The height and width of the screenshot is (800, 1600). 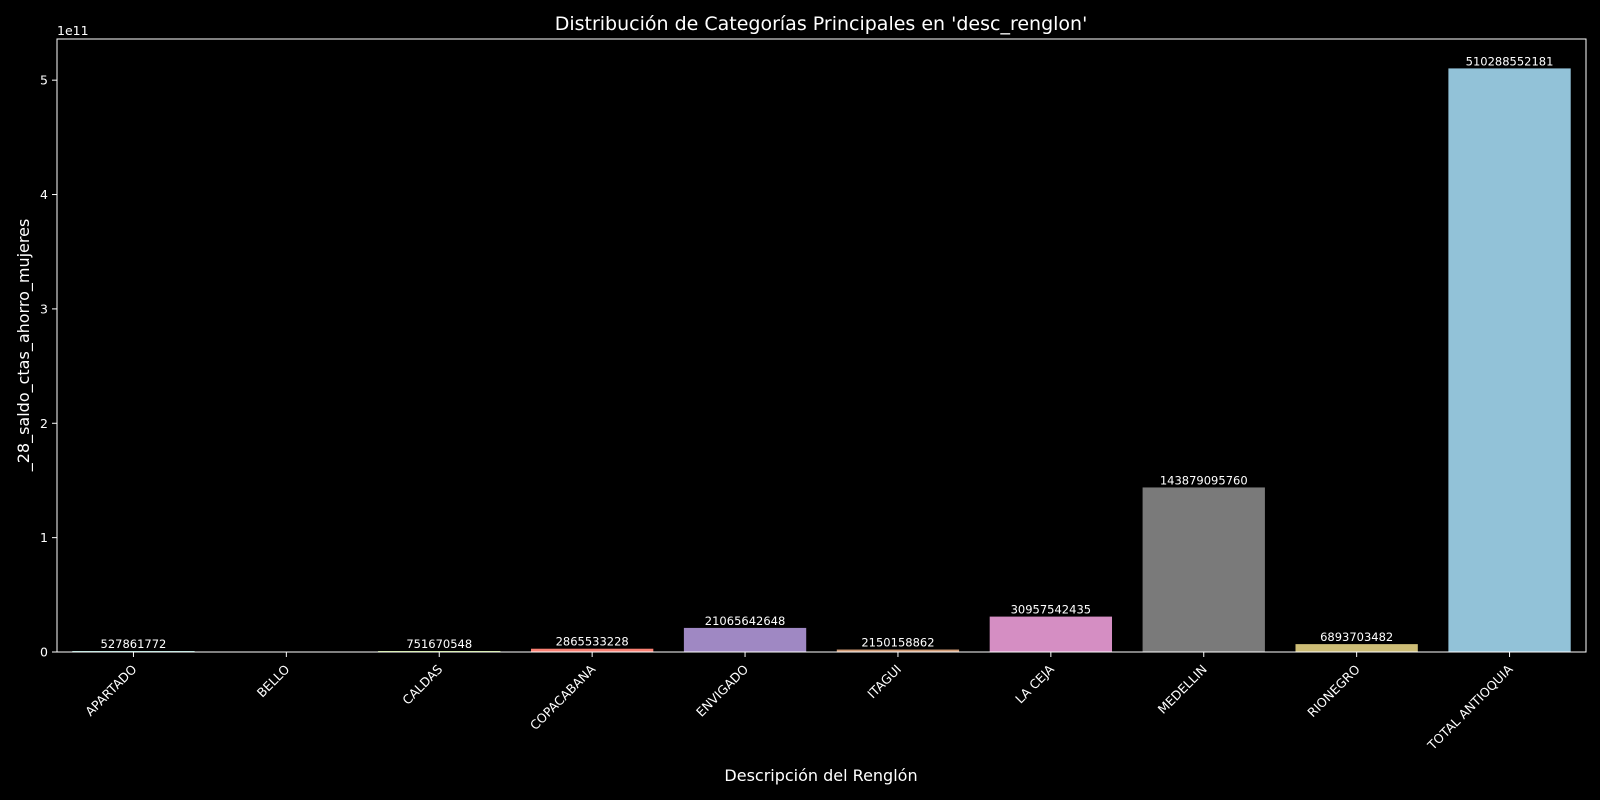 I want to click on bar-la-ceja, so click(x=1051, y=634).